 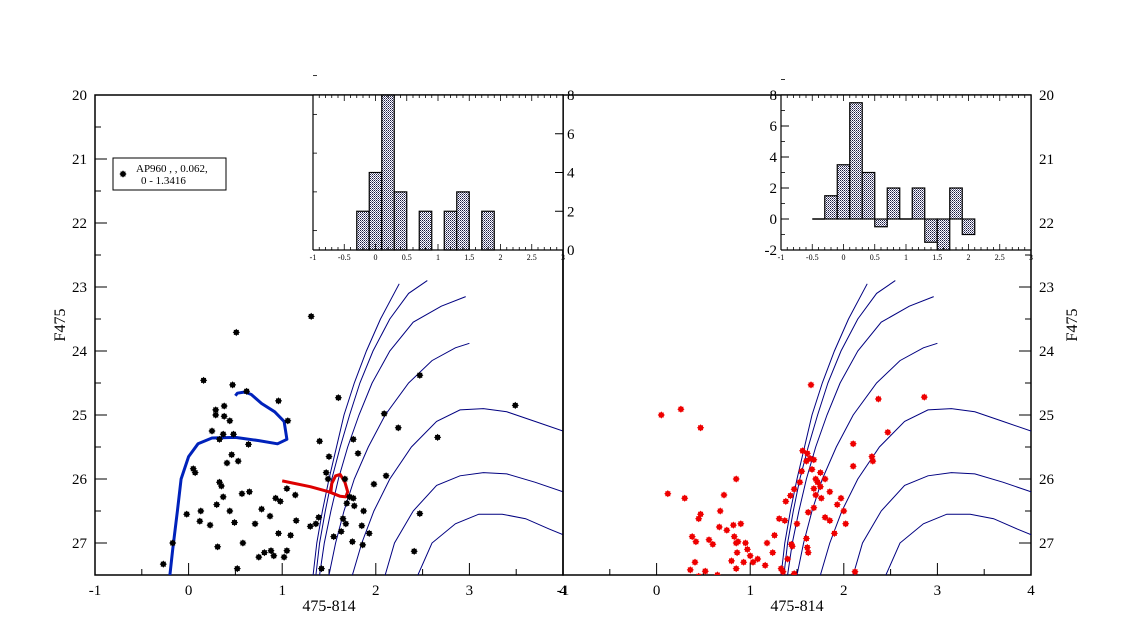 What do you see at coordinates (438, 257) in the screenshot?
I see `histogram-x-tick-label: 1` at bounding box center [438, 257].